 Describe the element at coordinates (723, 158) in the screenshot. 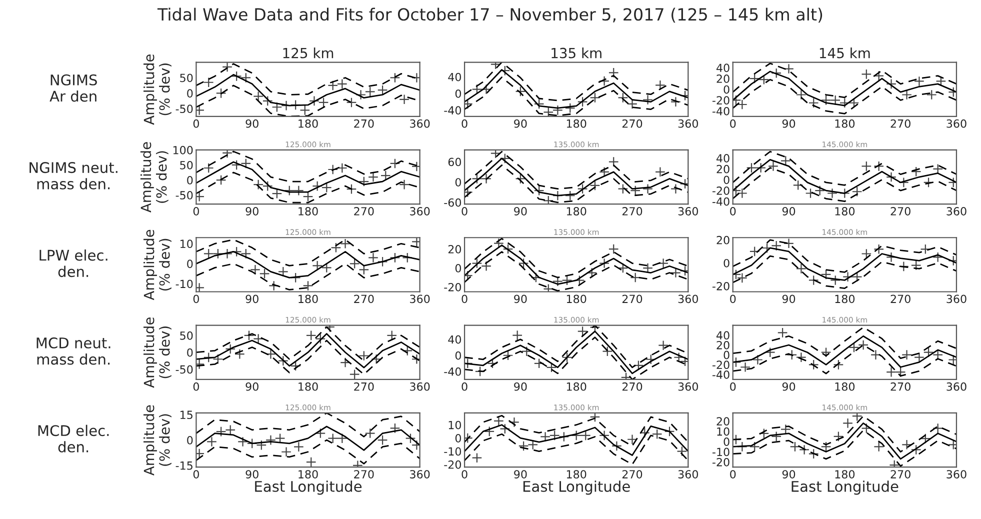

I see `y-tick-label: 40` at that location.